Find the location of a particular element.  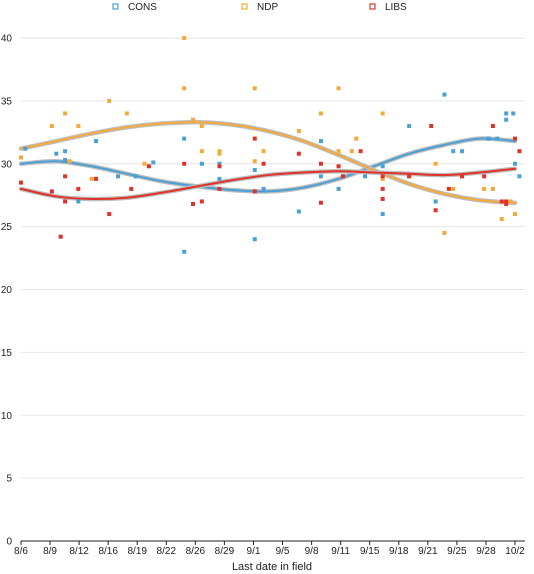

x-tick-label: 8/6 is located at coordinates (21, 551).